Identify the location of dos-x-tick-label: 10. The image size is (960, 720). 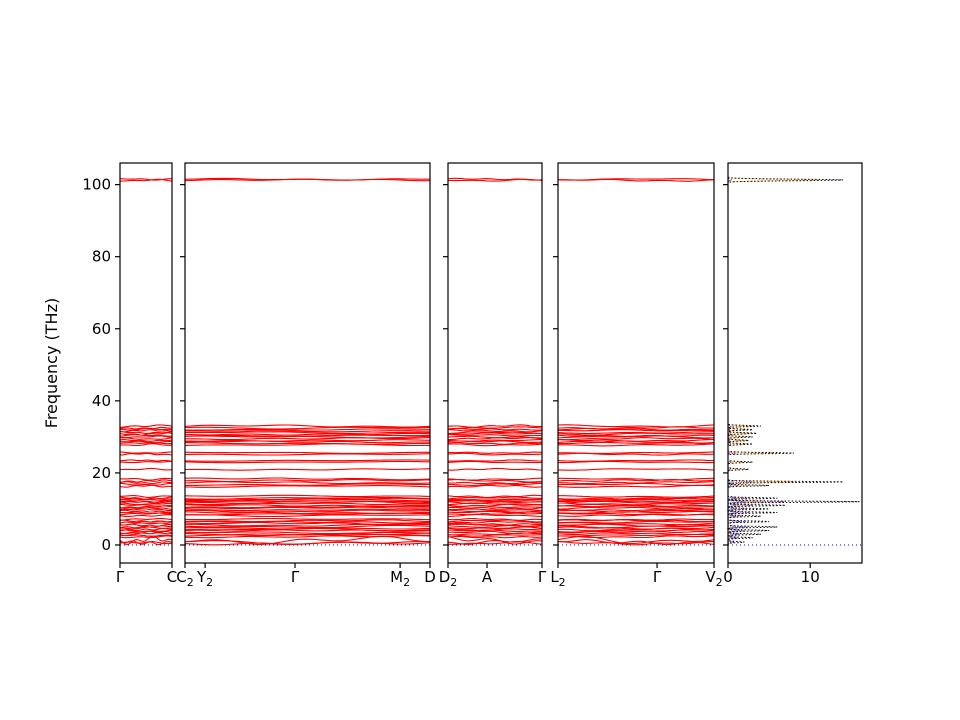
(810, 577).